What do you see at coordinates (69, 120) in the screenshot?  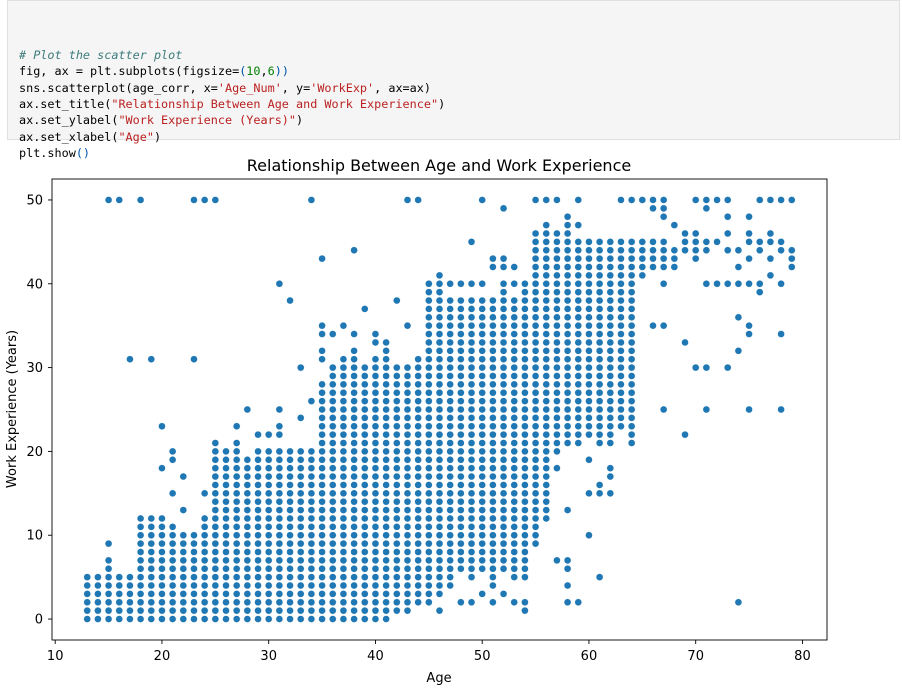 I see `code-token: ax.set_ylabel(` at bounding box center [69, 120].